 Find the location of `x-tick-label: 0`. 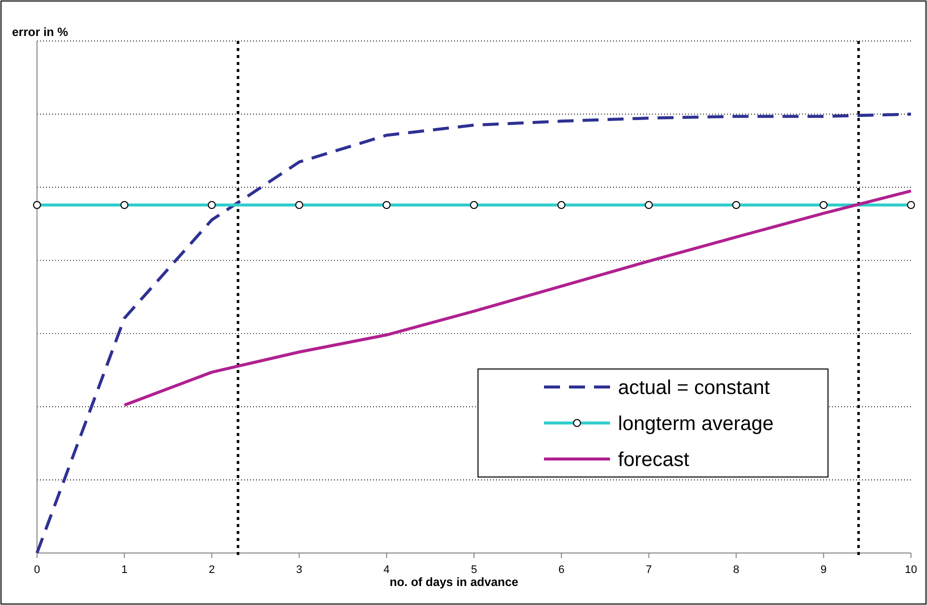

x-tick-label: 0 is located at coordinates (37, 570).